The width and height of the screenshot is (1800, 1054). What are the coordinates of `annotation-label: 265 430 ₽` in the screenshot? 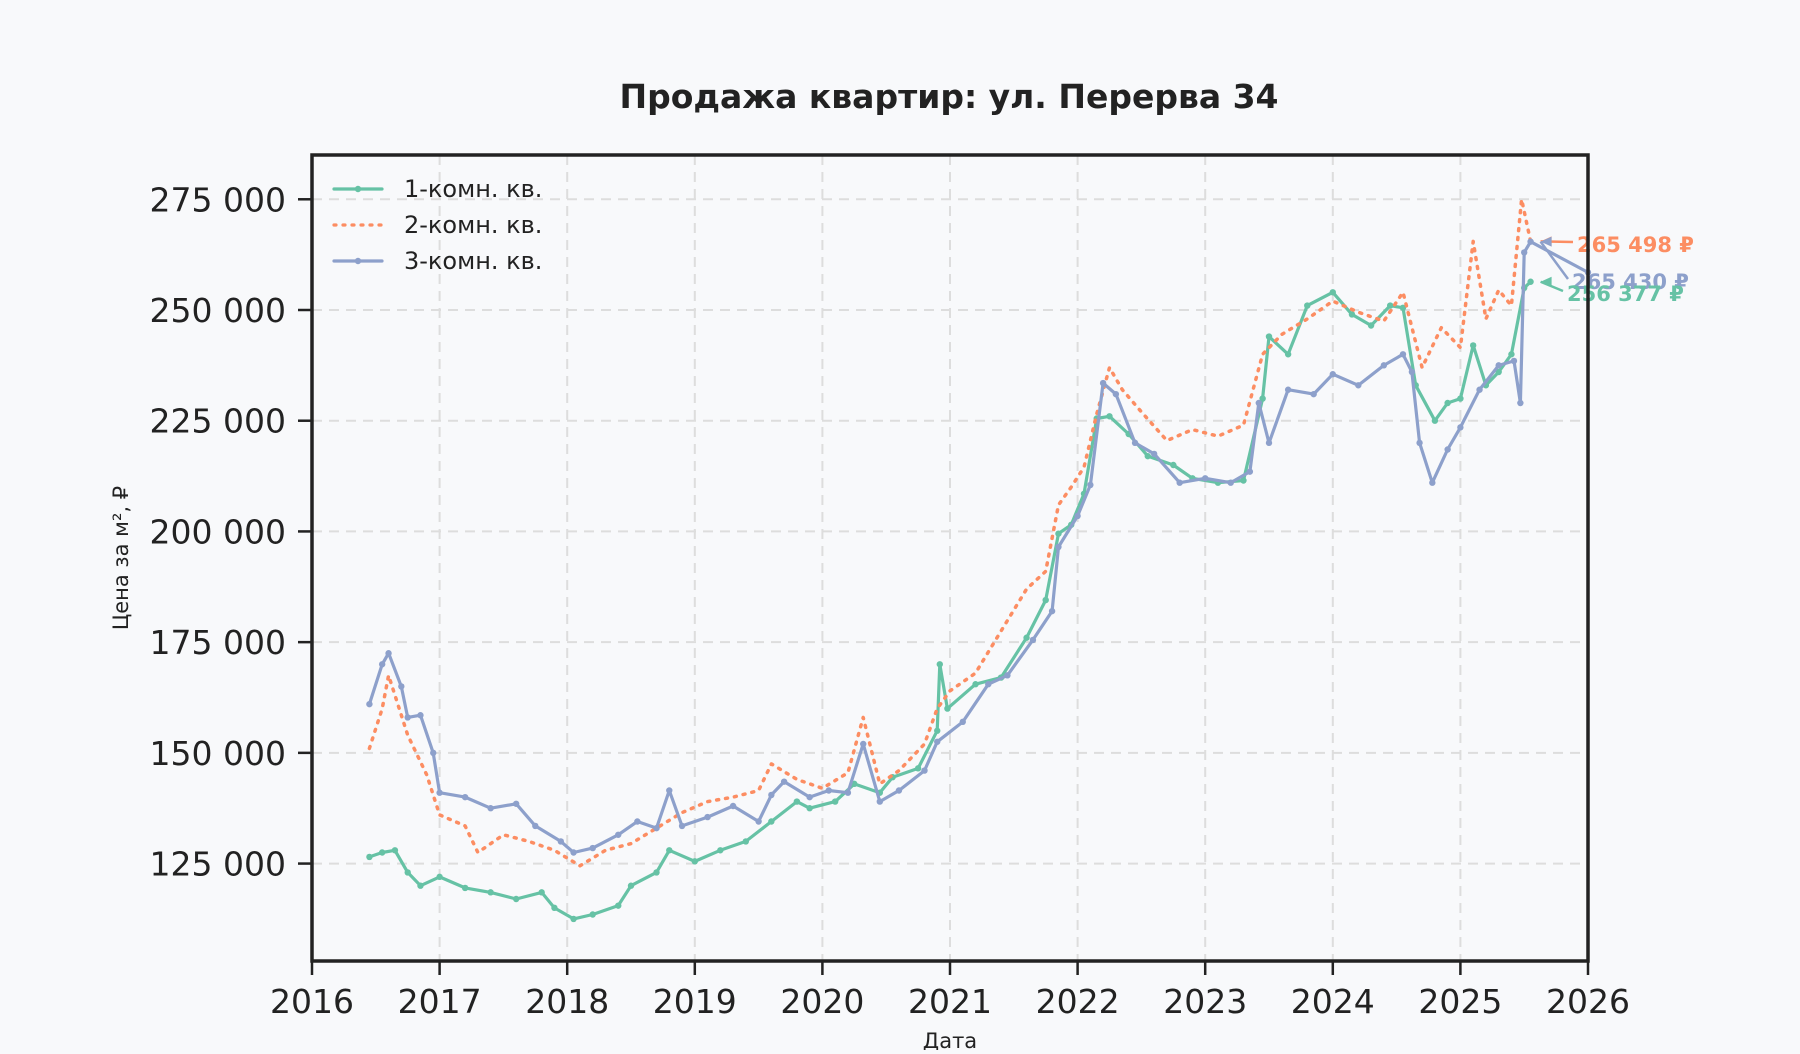 It's located at (1630, 282).